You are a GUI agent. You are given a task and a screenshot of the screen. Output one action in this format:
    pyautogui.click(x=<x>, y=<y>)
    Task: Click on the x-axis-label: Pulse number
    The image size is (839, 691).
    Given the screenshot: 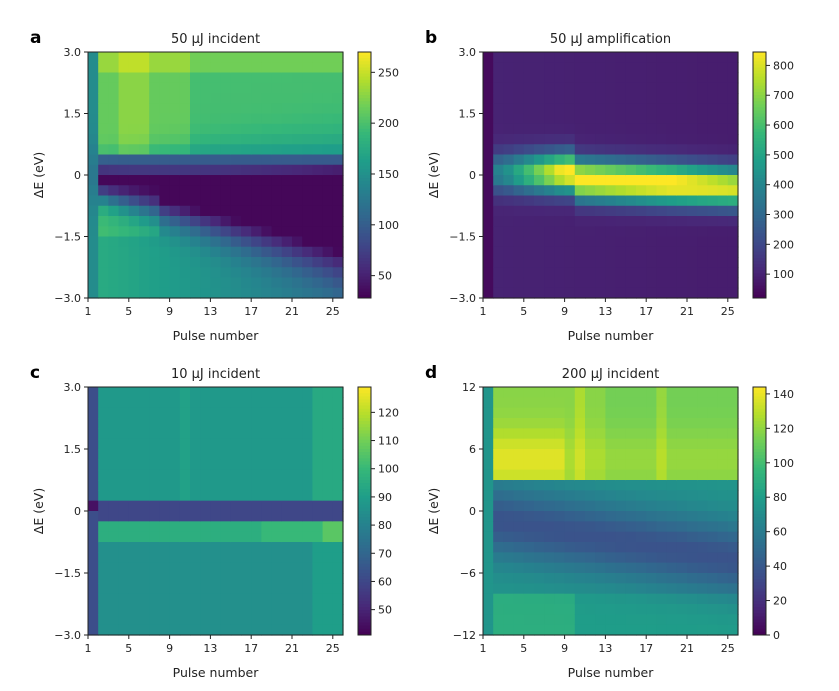 What is the action you would take?
    pyautogui.click(x=611, y=672)
    